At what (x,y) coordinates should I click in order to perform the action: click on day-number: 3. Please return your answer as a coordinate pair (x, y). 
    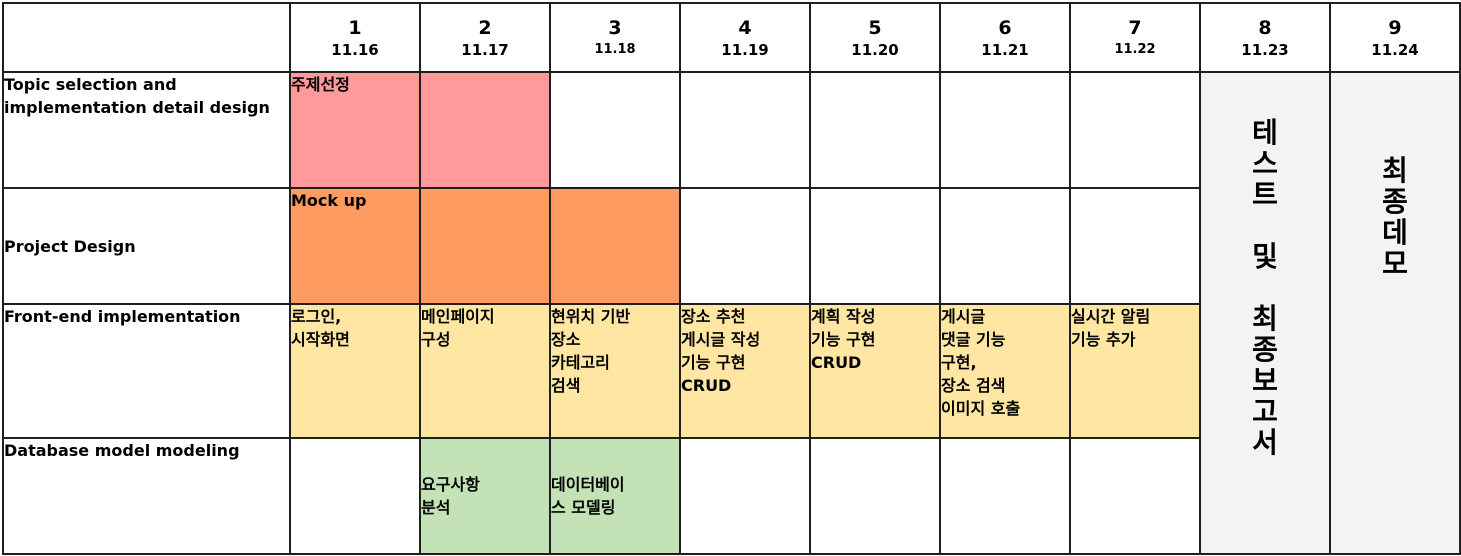
    Looking at the image, I should click on (615, 27).